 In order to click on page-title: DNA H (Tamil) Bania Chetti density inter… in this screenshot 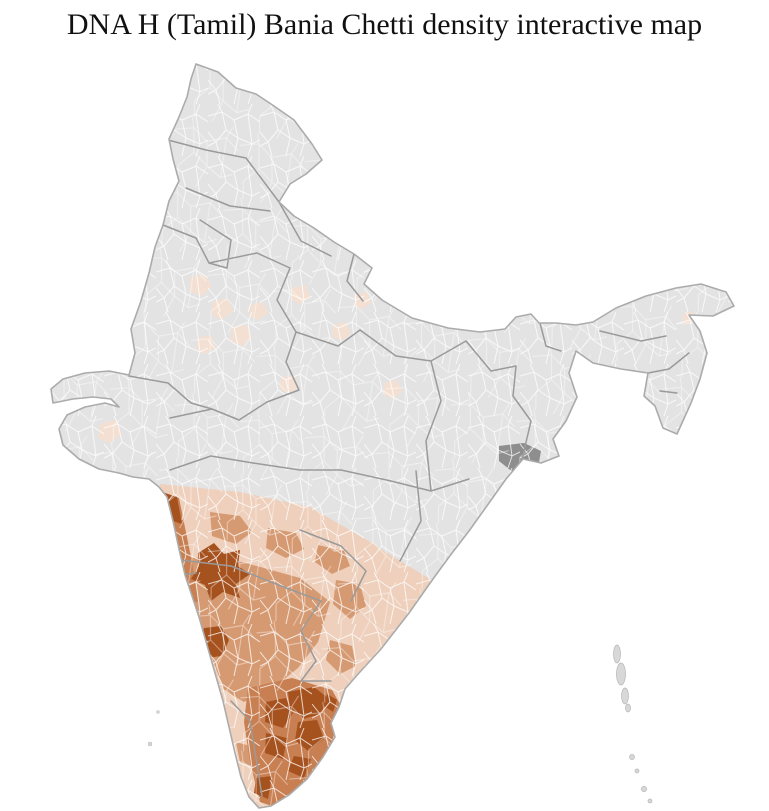, I will do `click(384, 24)`.